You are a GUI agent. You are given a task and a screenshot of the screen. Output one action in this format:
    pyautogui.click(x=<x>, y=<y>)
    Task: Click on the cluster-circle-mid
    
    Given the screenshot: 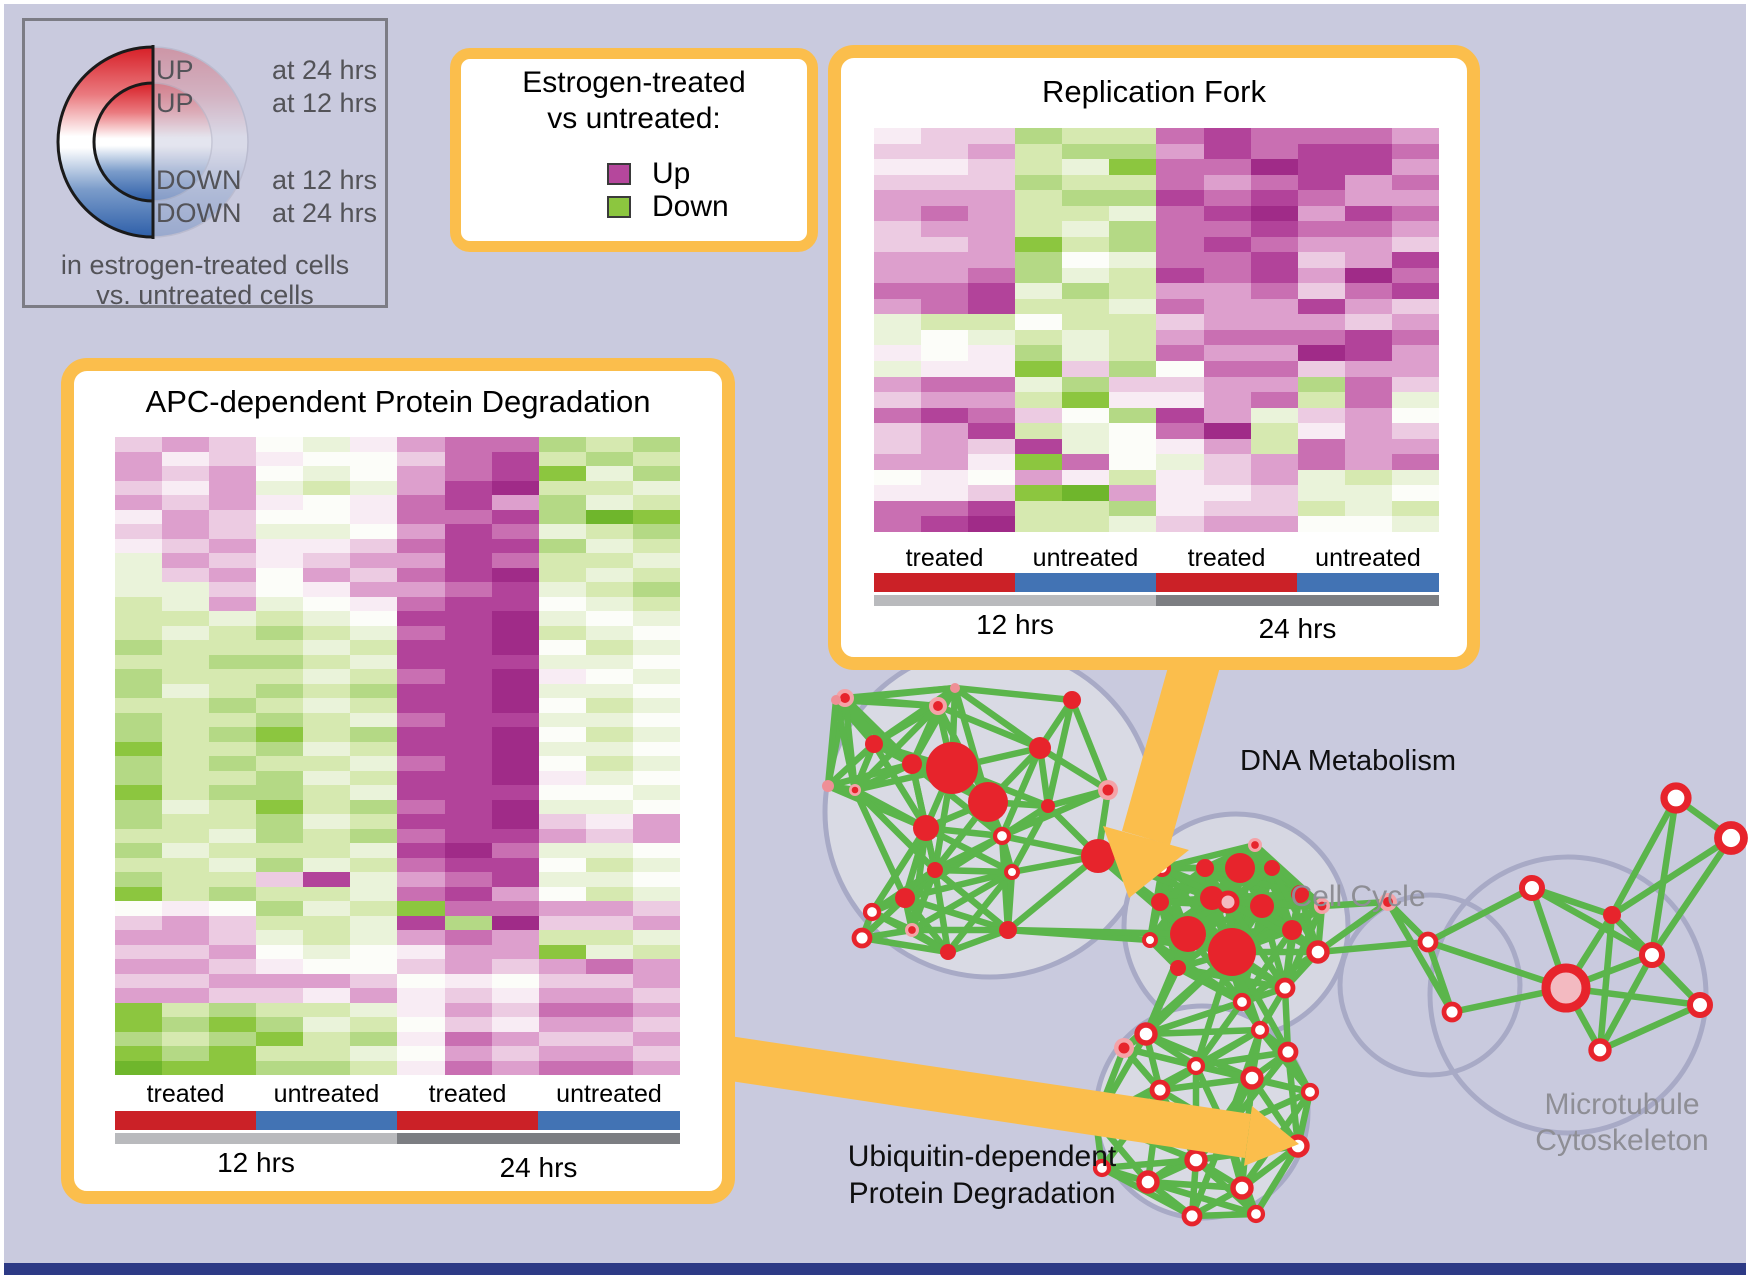 What is the action you would take?
    pyautogui.click(x=1430, y=985)
    